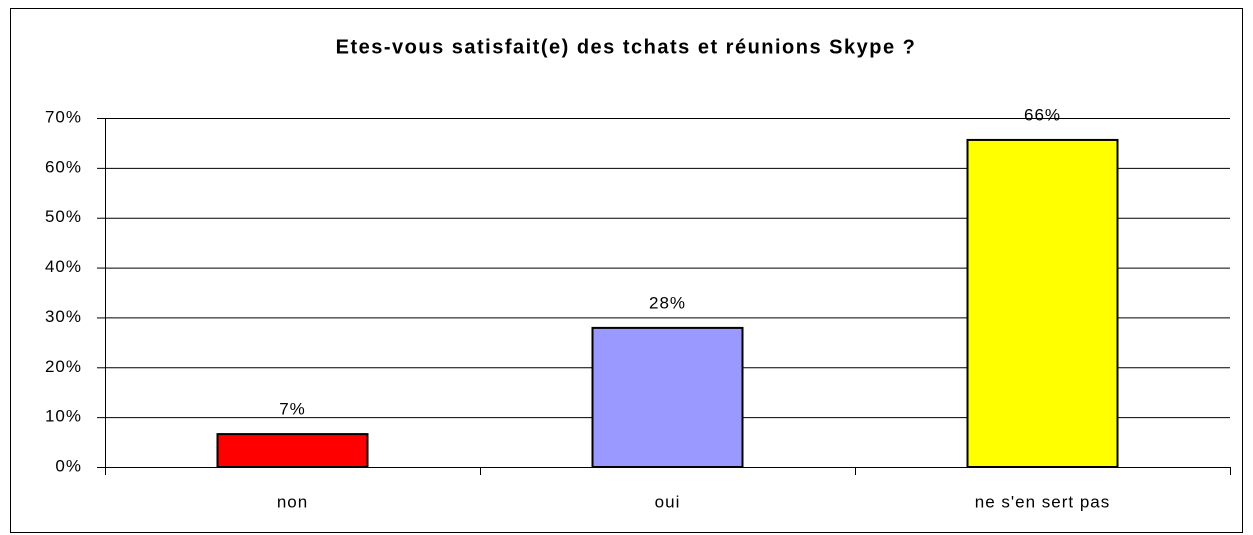  What do you see at coordinates (1042, 114) in the screenshot?
I see `data-label: 66%` at bounding box center [1042, 114].